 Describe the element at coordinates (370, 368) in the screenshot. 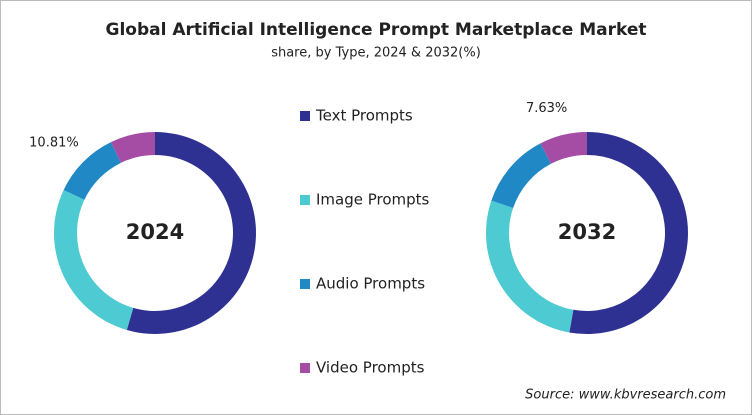

I see `legend-label: Video Prompts` at that location.